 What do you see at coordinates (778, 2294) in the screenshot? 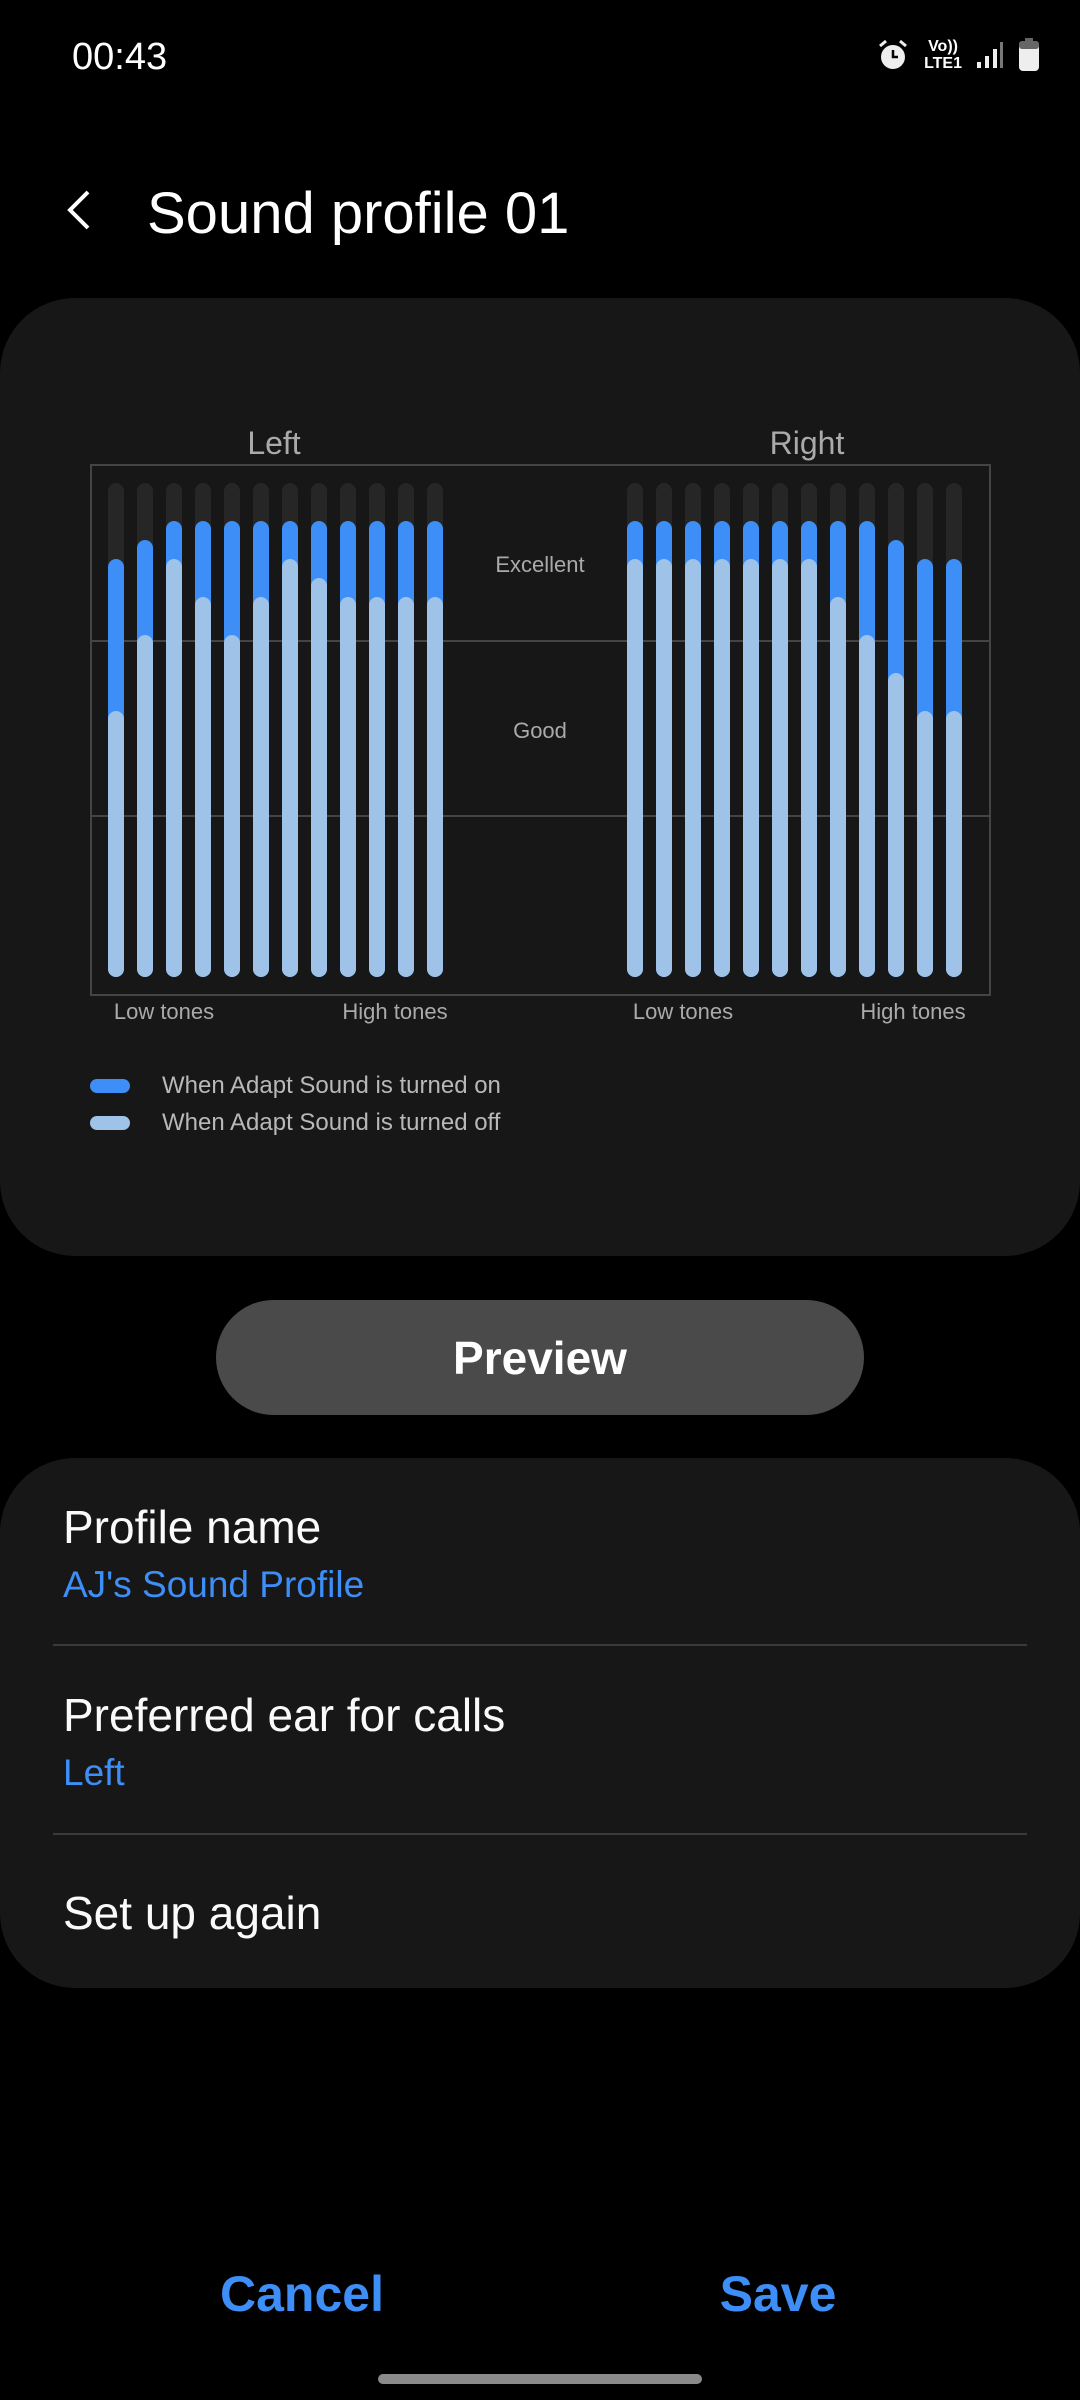
I see `save-button: Save` at bounding box center [778, 2294].